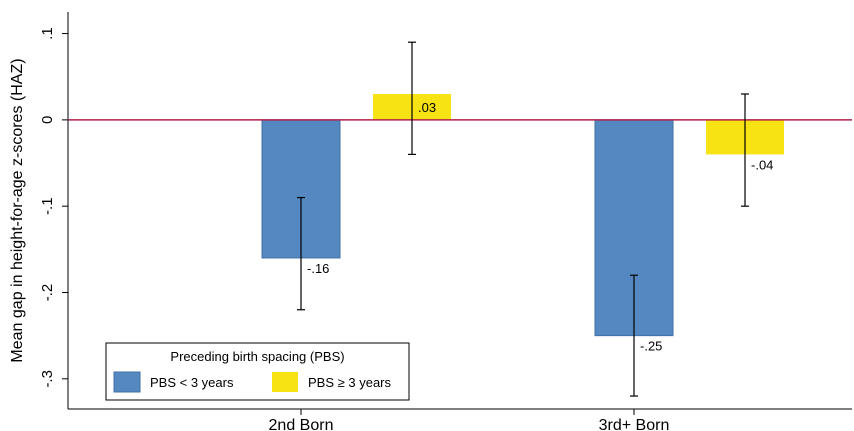 Image resolution: width=854 pixels, height=431 pixels. Describe the element at coordinates (350, 382) in the screenshot. I see `legend-entry: PBS ≥ 3 years` at that location.